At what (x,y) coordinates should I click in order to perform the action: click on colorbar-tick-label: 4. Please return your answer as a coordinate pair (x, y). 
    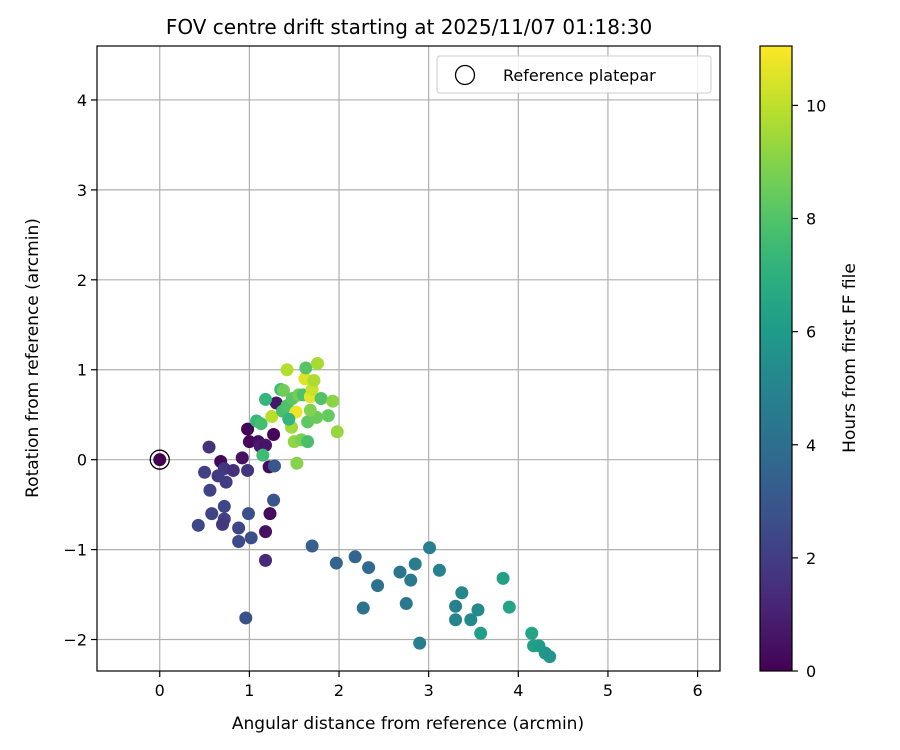
    Looking at the image, I should click on (811, 445).